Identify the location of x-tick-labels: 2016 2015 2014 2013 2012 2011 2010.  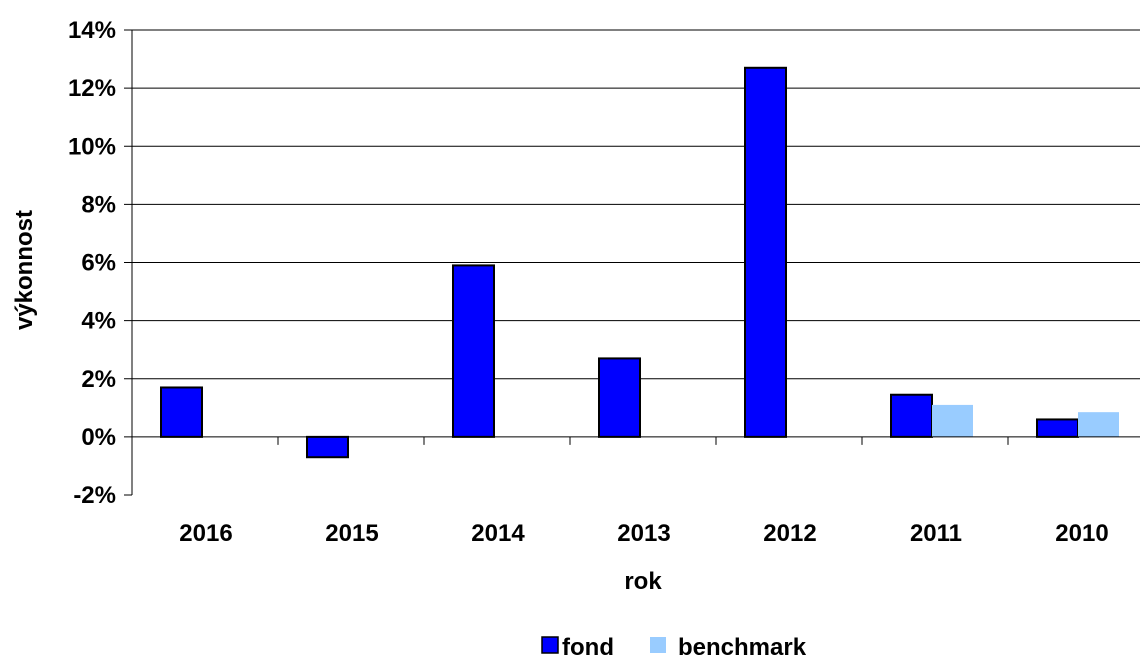
(643, 533).